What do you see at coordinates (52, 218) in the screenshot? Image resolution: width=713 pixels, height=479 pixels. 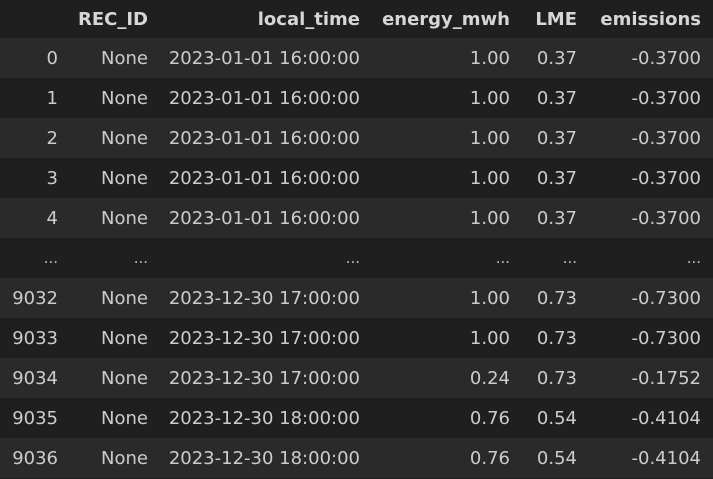 I see `row-index: 4` at bounding box center [52, 218].